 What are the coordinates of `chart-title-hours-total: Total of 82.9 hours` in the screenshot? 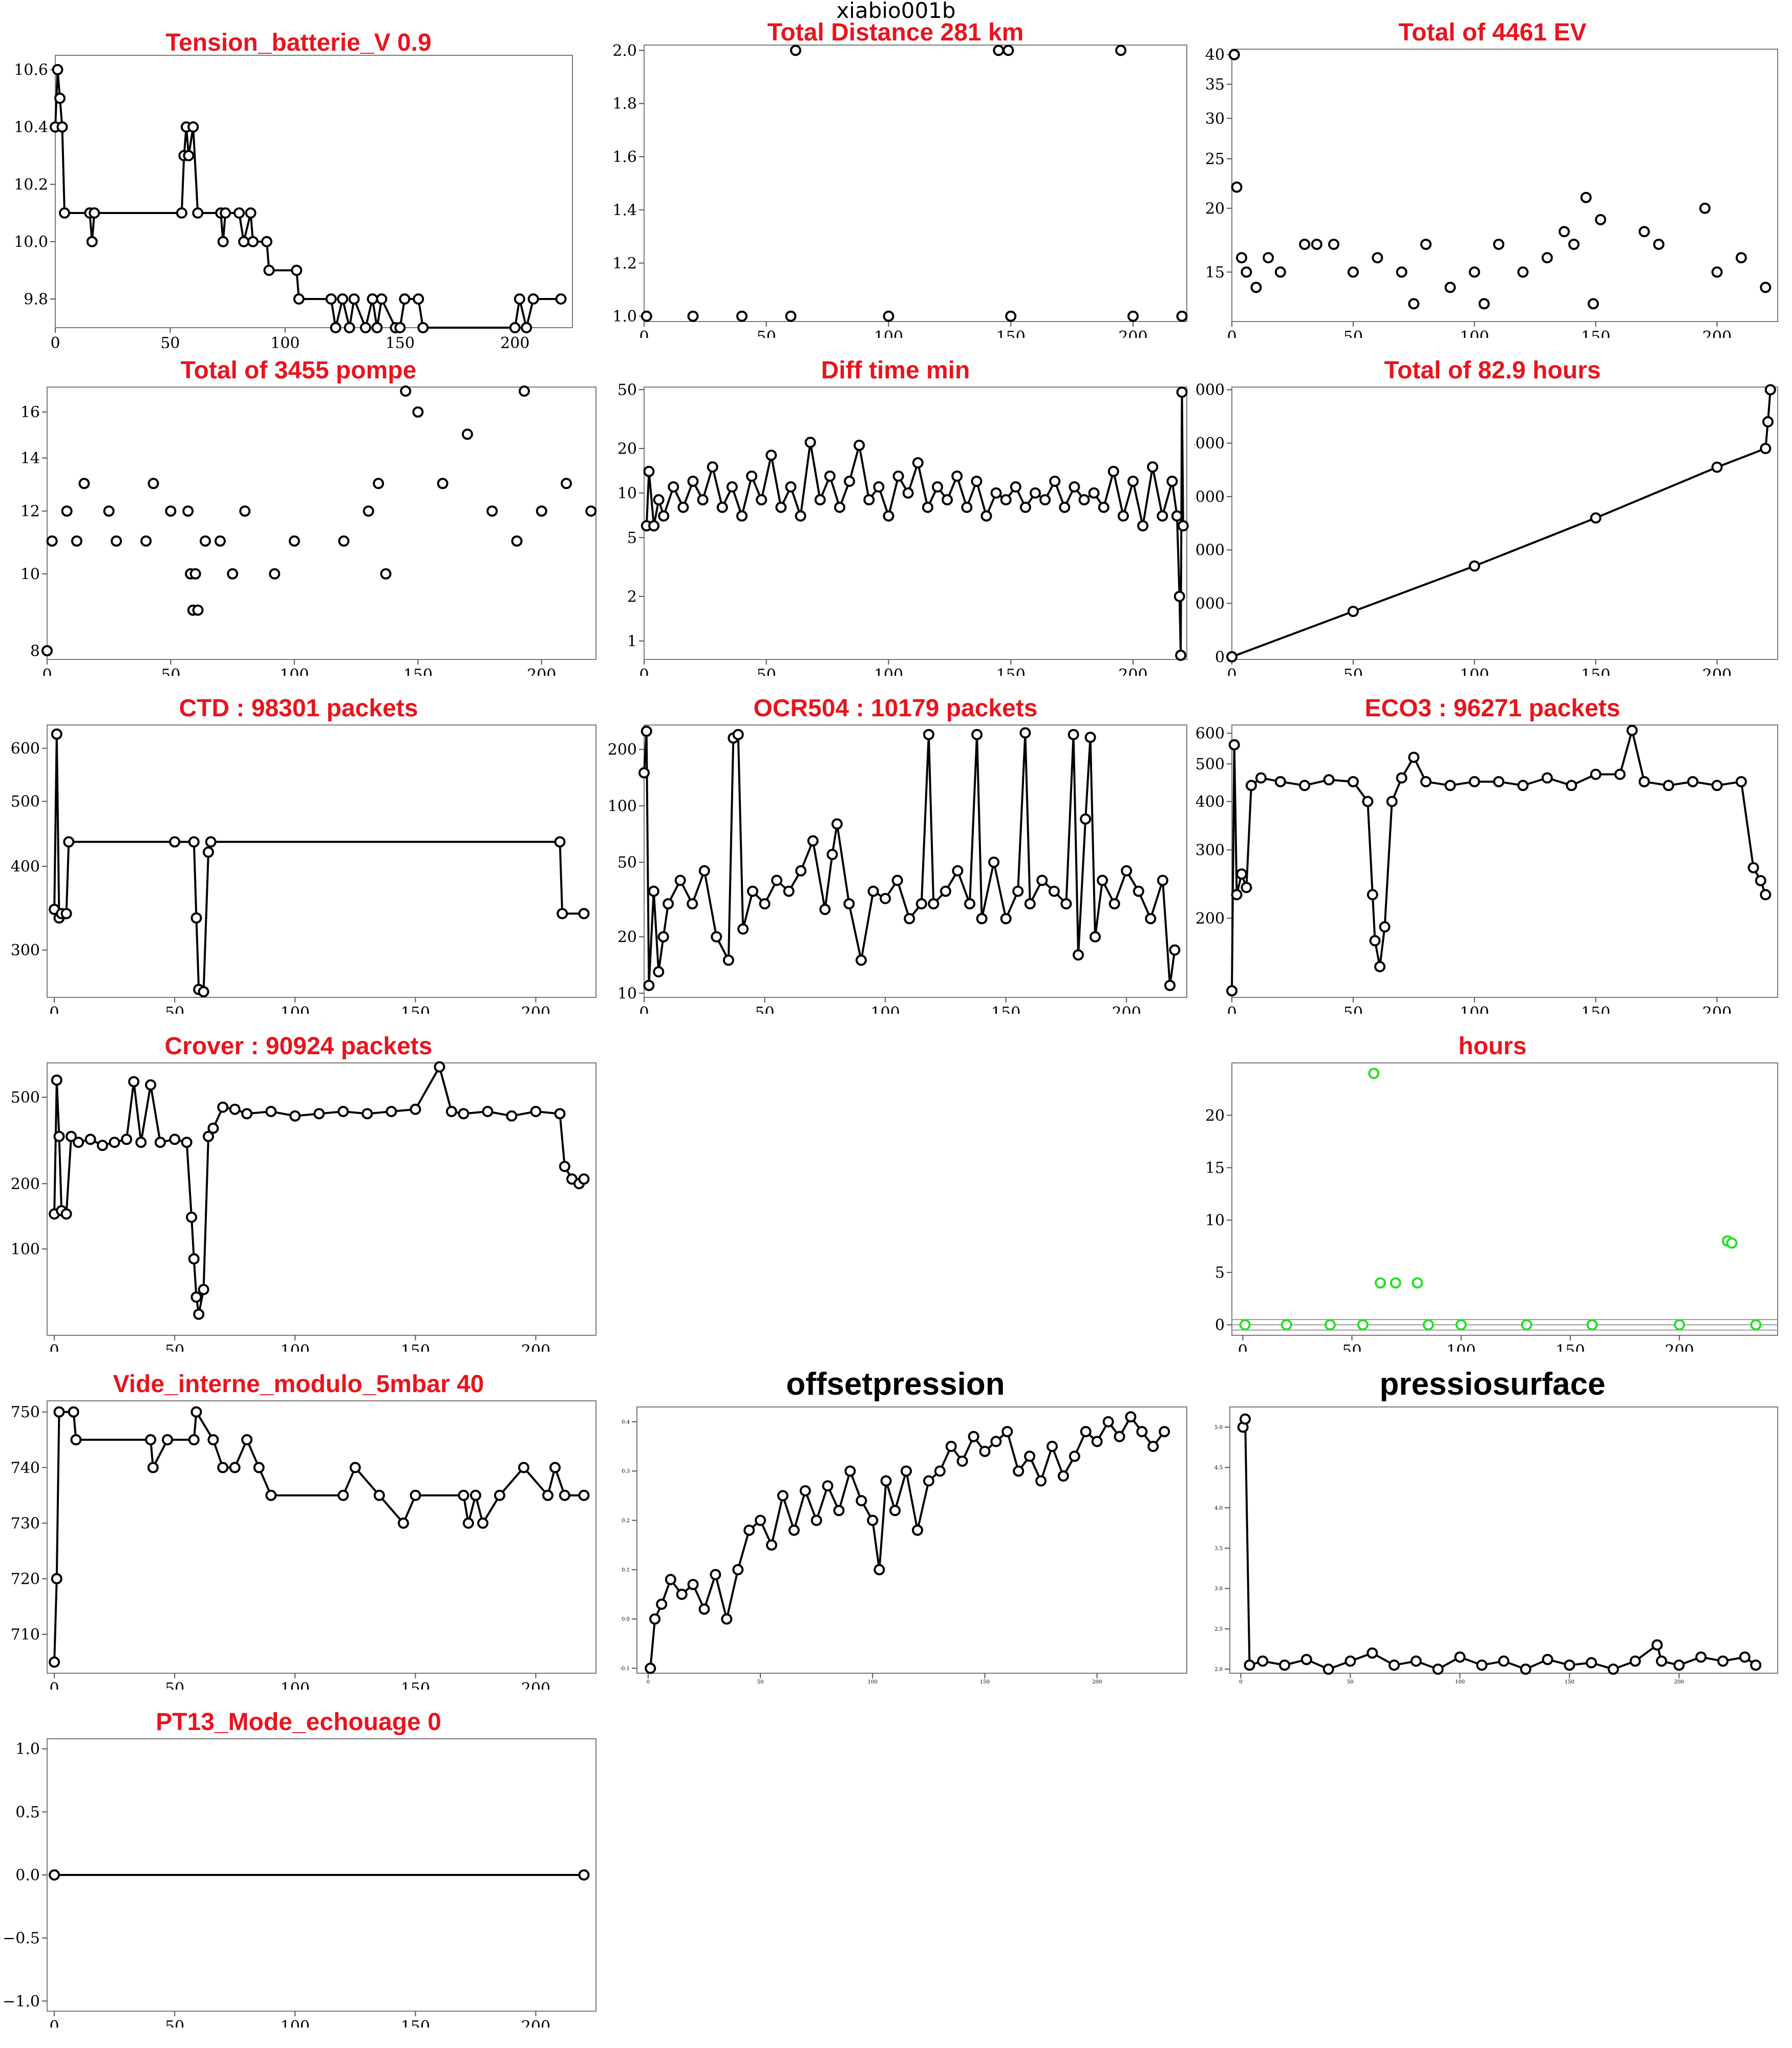 It's located at (1492, 370).